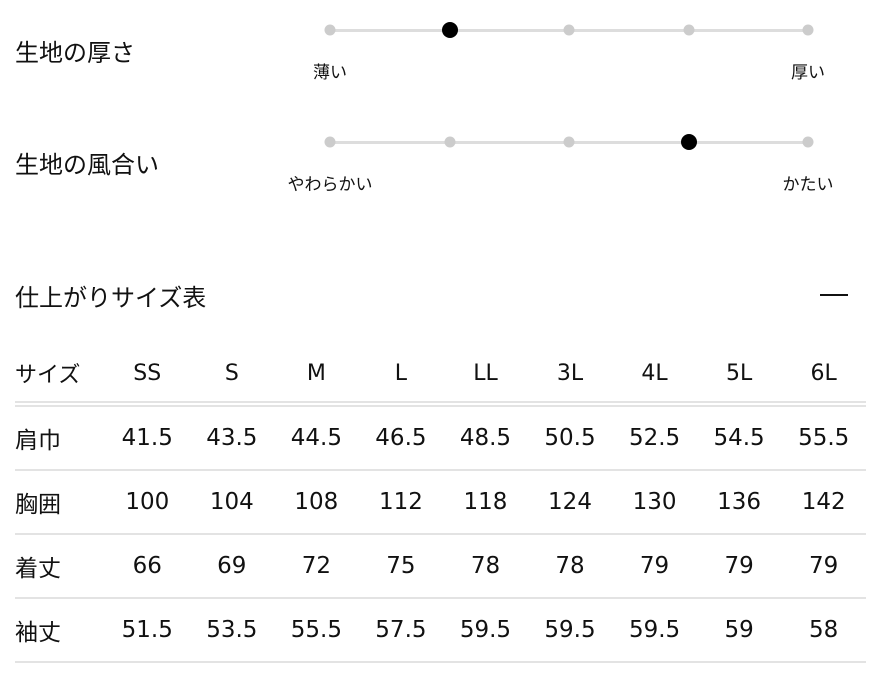 The width and height of the screenshot is (890, 678). I want to click on table-cell: 50.5, so click(570, 437).